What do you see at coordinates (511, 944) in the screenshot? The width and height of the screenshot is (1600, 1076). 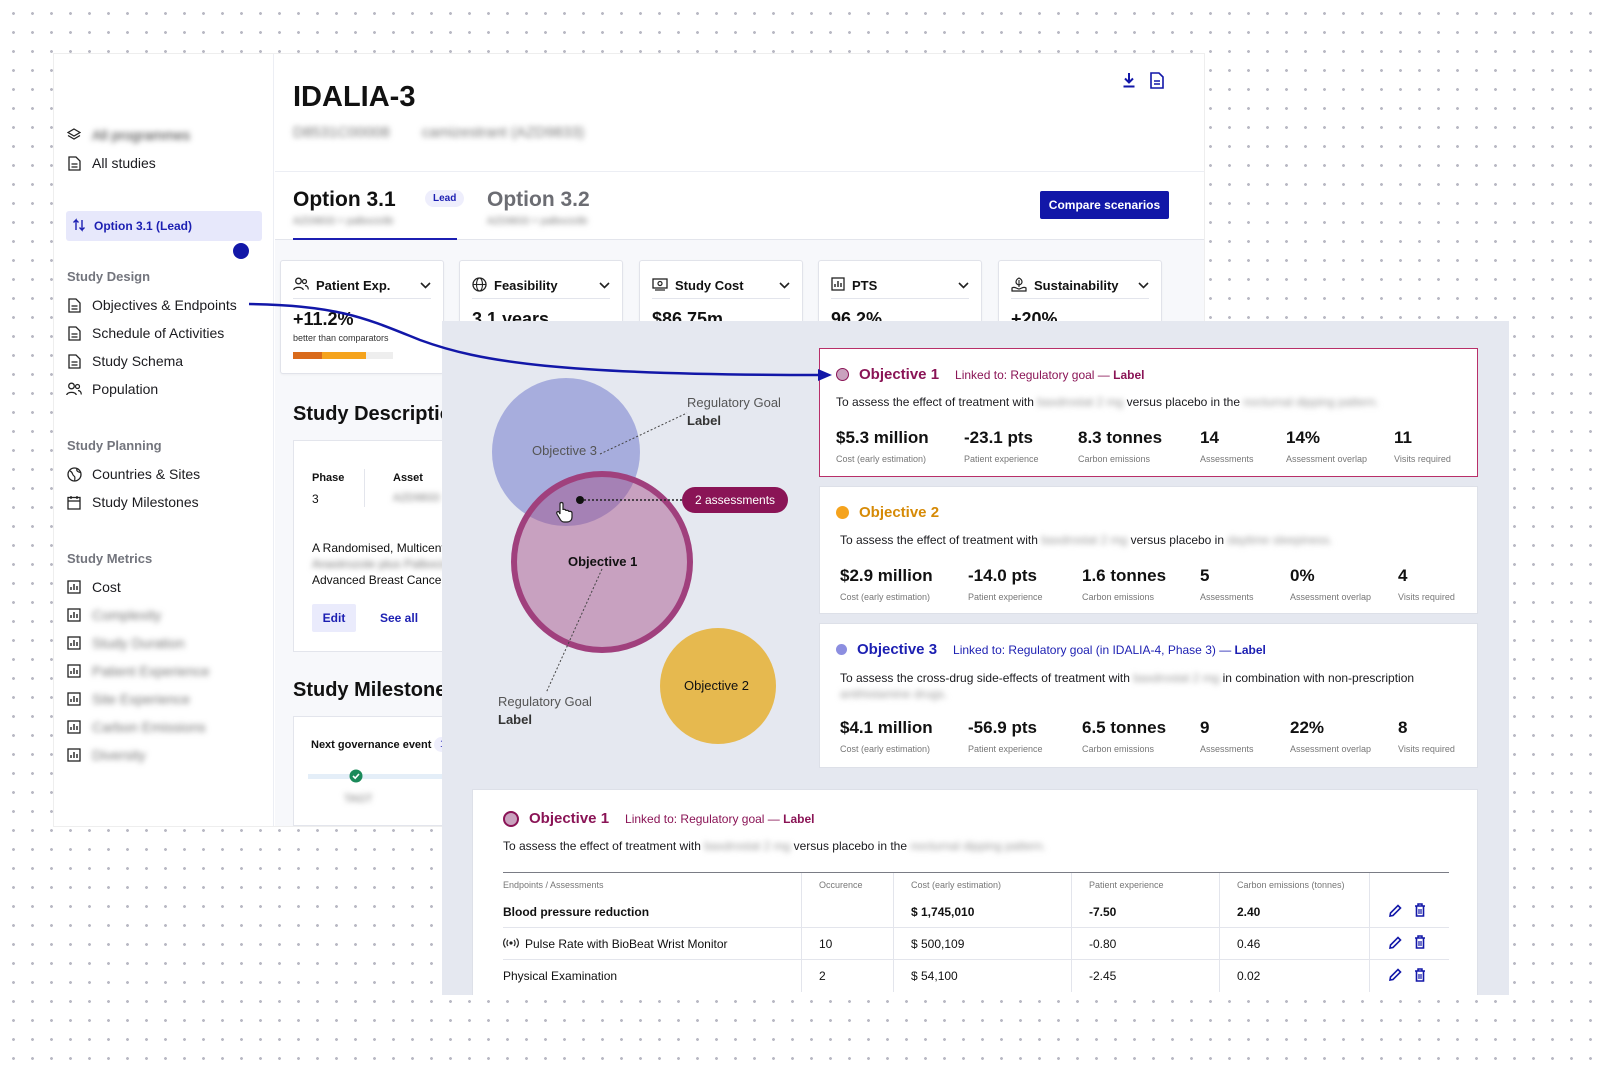 I see `wearable-signal-icon` at bounding box center [511, 944].